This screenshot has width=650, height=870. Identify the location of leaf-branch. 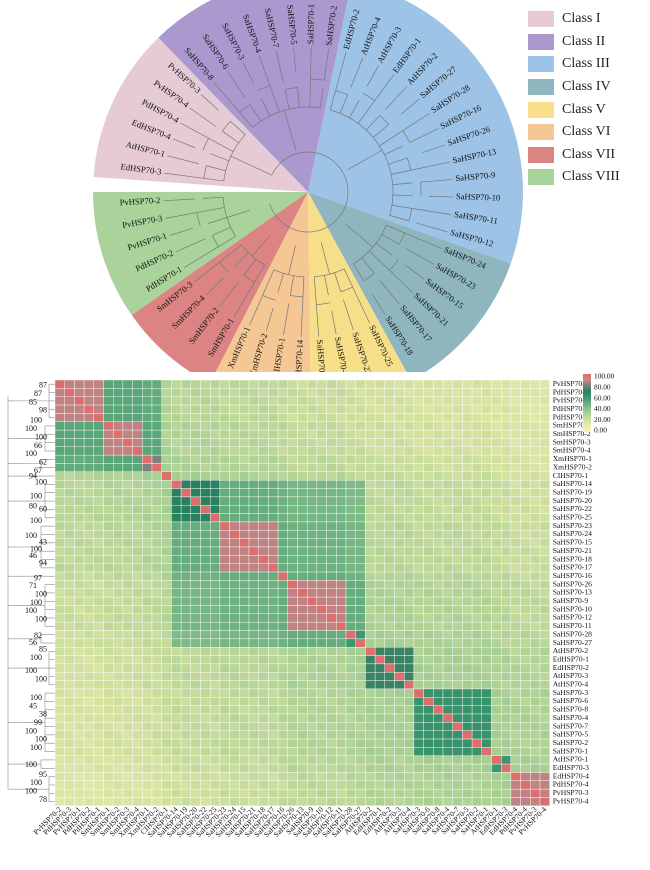
(214, 286).